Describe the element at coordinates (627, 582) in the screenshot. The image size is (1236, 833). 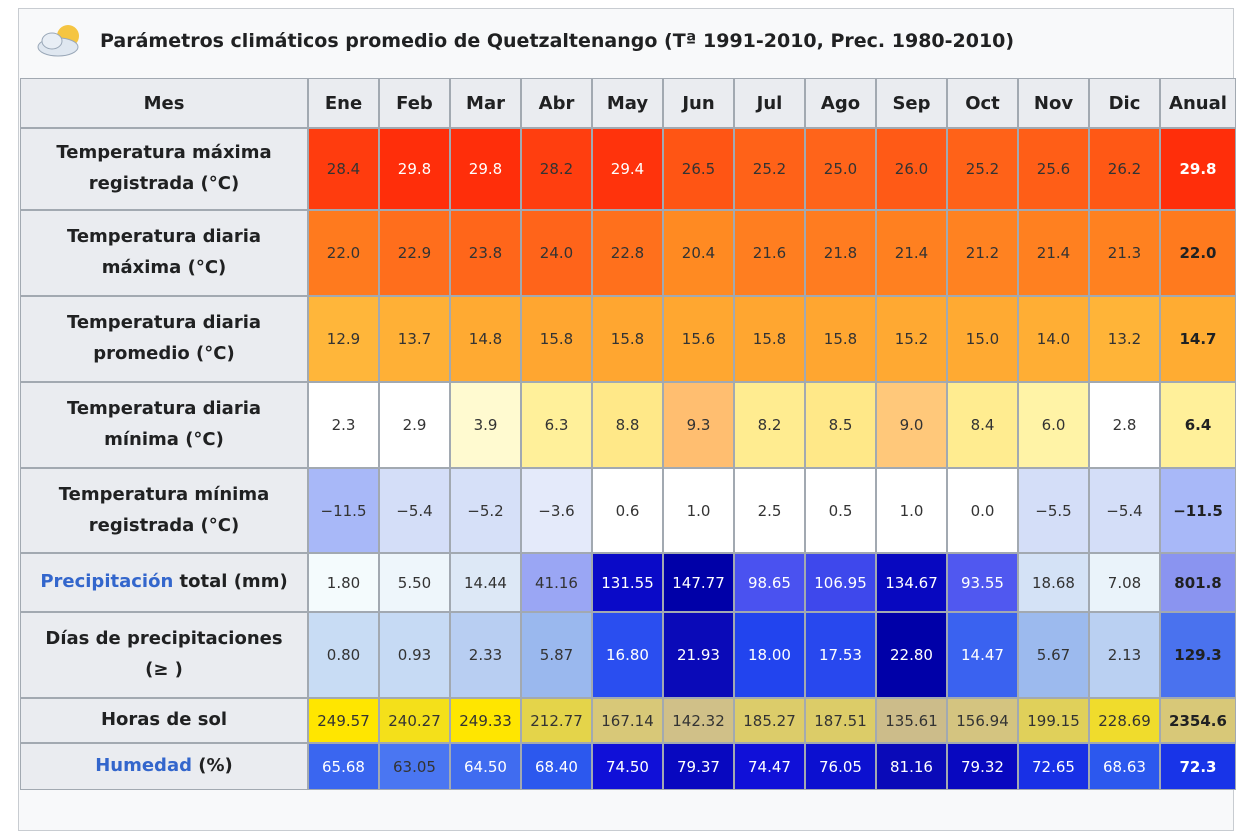
I see `data-cell: 131.55` at that location.